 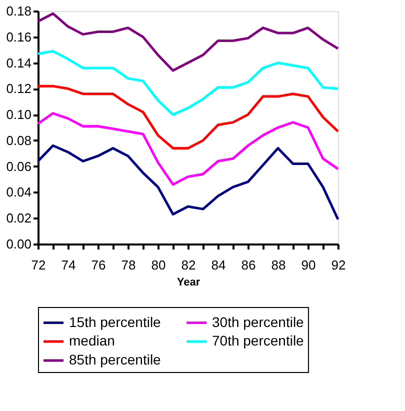 What do you see at coordinates (188, 282) in the screenshot?
I see `x-axis-title: Year` at bounding box center [188, 282].